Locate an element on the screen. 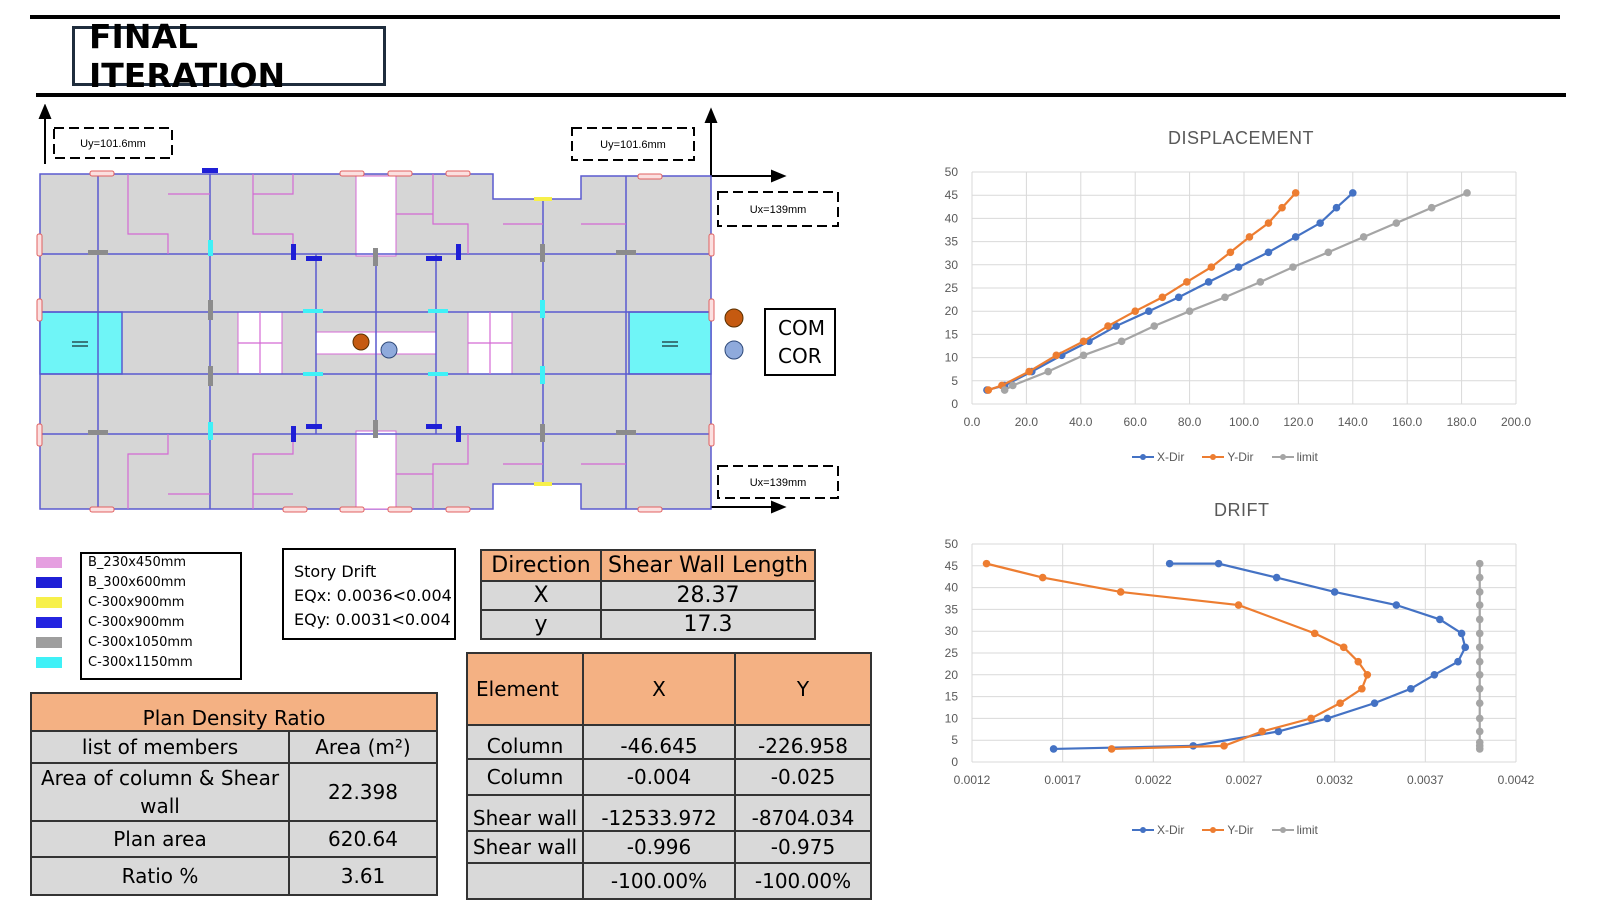  y-tick-label: 0 is located at coordinates (954, 762).